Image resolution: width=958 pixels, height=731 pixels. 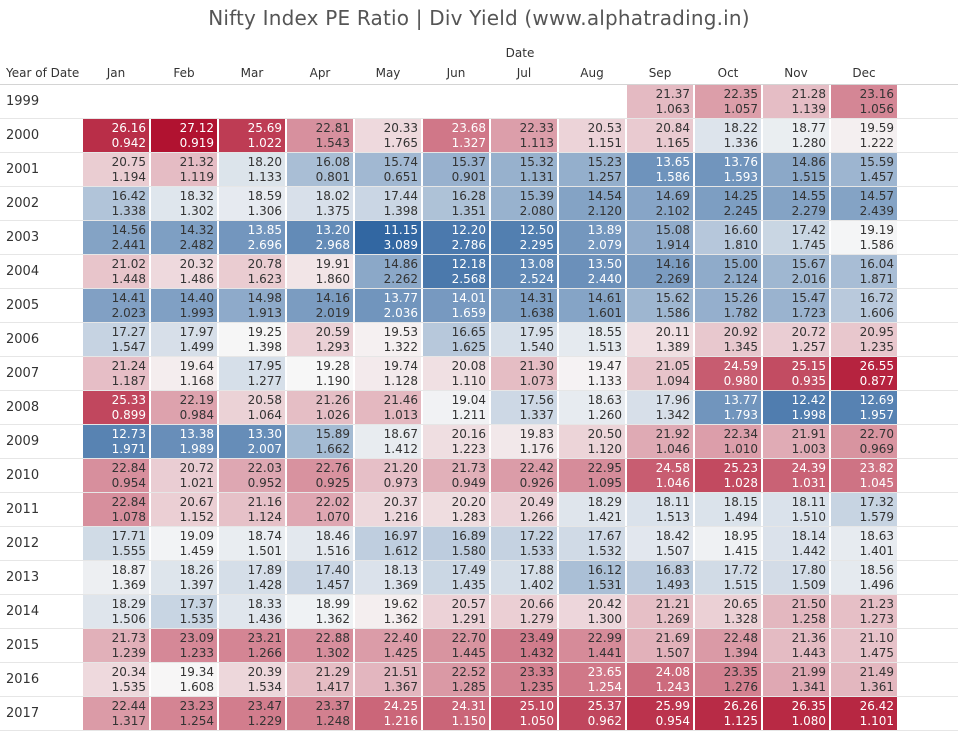 I want to click on heatmap-cell-2005-feb: 14.40 1.993, so click(x=184, y=305).